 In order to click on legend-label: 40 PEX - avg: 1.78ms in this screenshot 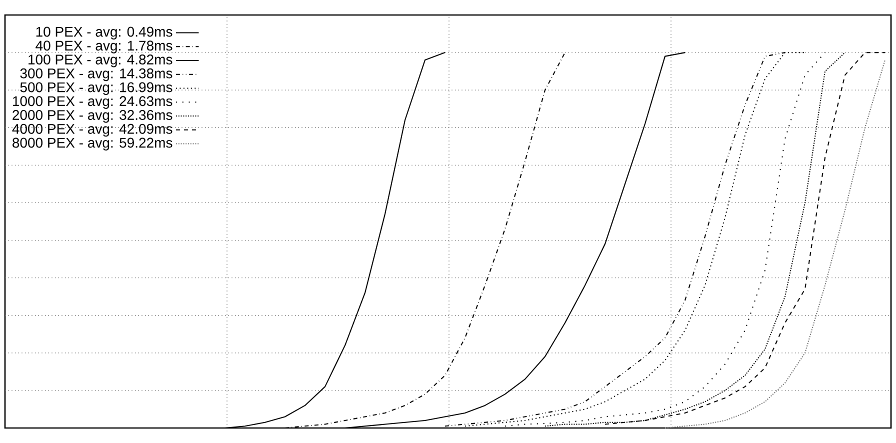, I will do `click(104, 47)`.